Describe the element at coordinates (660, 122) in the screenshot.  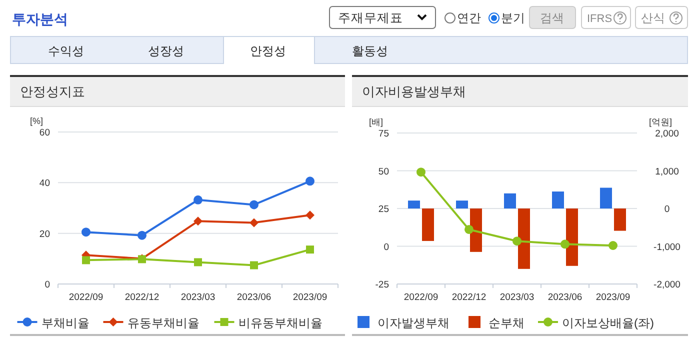
I see `y2-axis-title: [억원]` at that location.